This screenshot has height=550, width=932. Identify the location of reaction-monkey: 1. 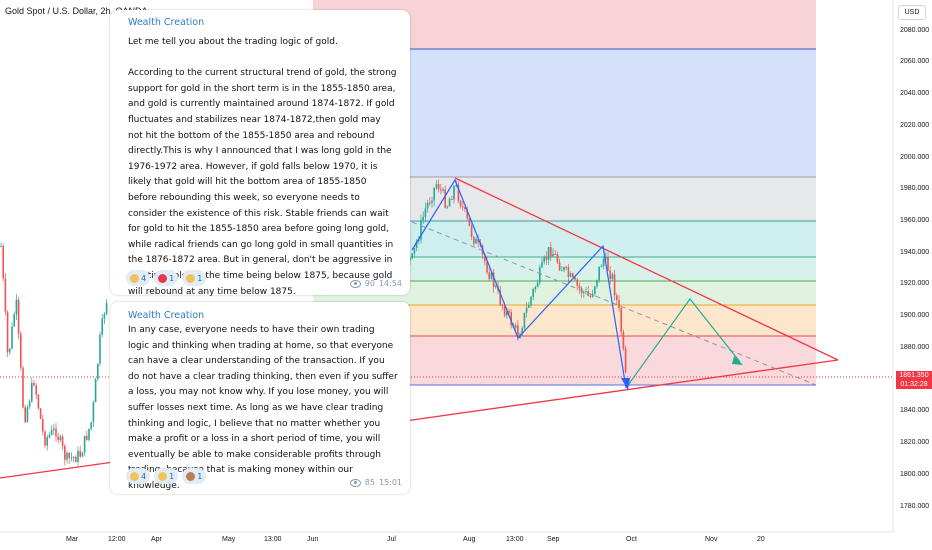
(194, 476).